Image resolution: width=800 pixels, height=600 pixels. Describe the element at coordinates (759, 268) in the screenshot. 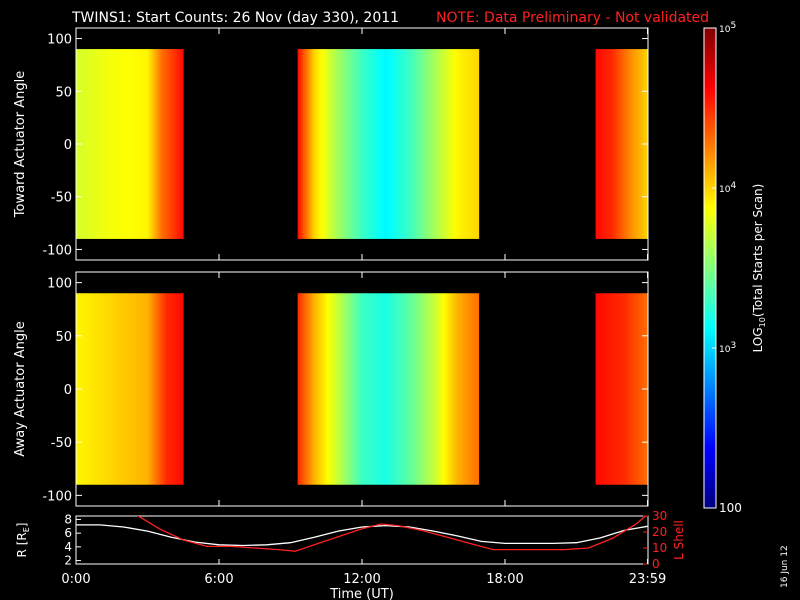

I see `colorbar-label: LOG10(Total Starts per Scan)` at that location.